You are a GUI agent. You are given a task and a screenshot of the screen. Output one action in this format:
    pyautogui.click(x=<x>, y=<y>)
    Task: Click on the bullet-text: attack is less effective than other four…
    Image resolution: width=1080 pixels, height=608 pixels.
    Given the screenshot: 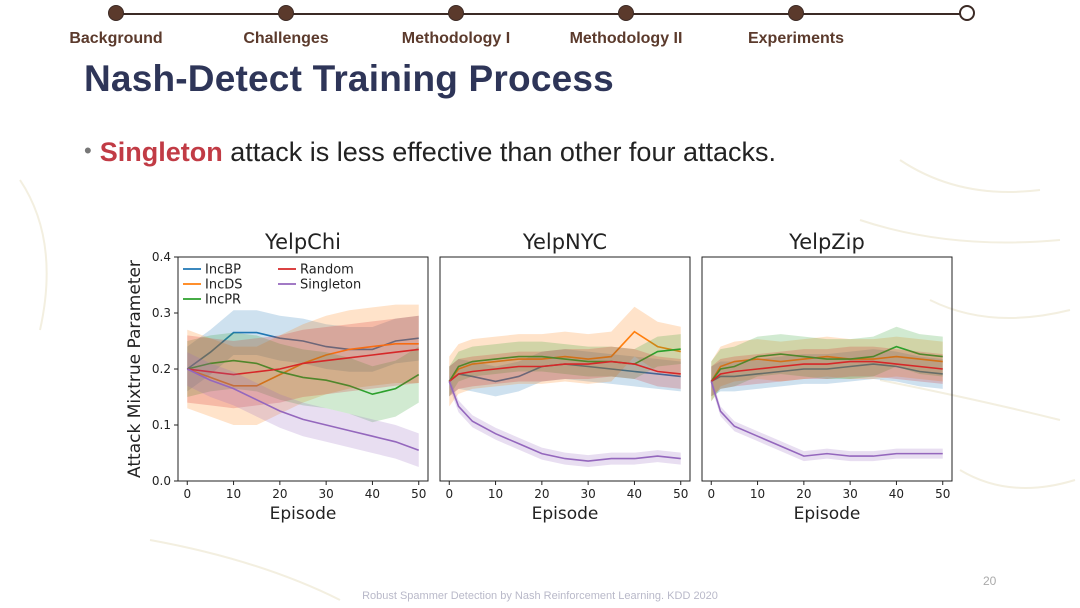 What is the action you would take?
    pyautogui.click(x=503, y=152)
    